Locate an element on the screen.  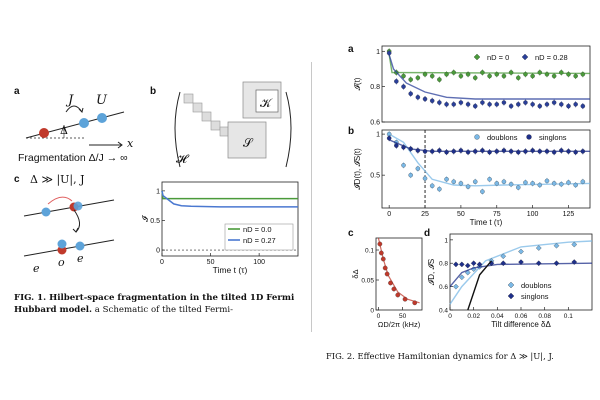
fig1b-block-matrix is located at coordinates (233, 124).